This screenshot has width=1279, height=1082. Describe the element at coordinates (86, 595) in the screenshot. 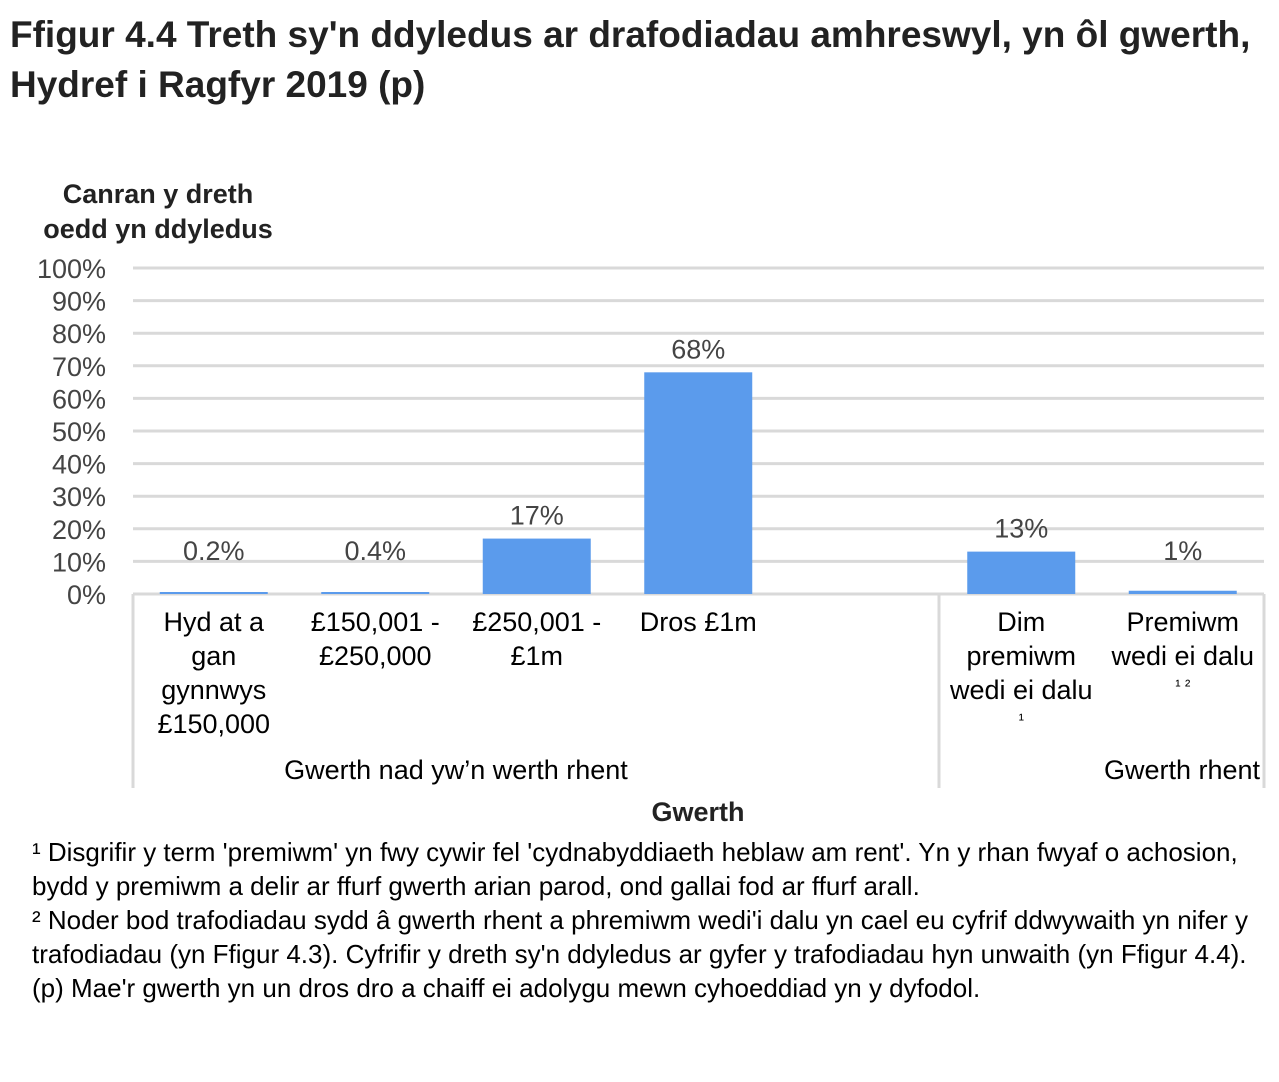

I see `y-tick-label: 0%` at that location.